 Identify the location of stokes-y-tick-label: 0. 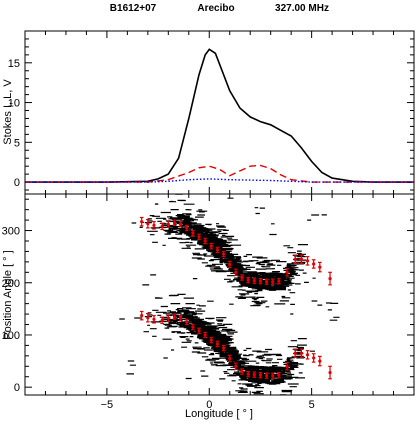
(17, 183).